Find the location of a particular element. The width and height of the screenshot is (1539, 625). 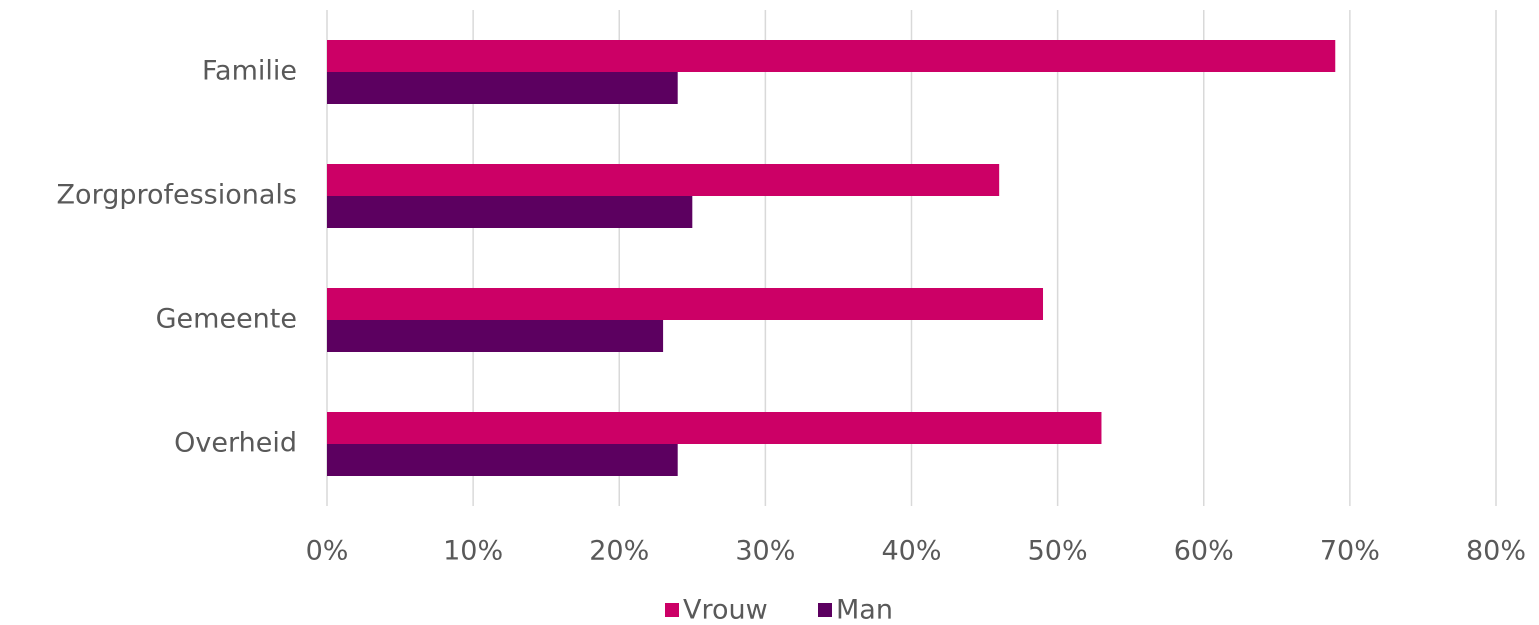

x-tick-label: 60% is located at coordinates (1204, 551).